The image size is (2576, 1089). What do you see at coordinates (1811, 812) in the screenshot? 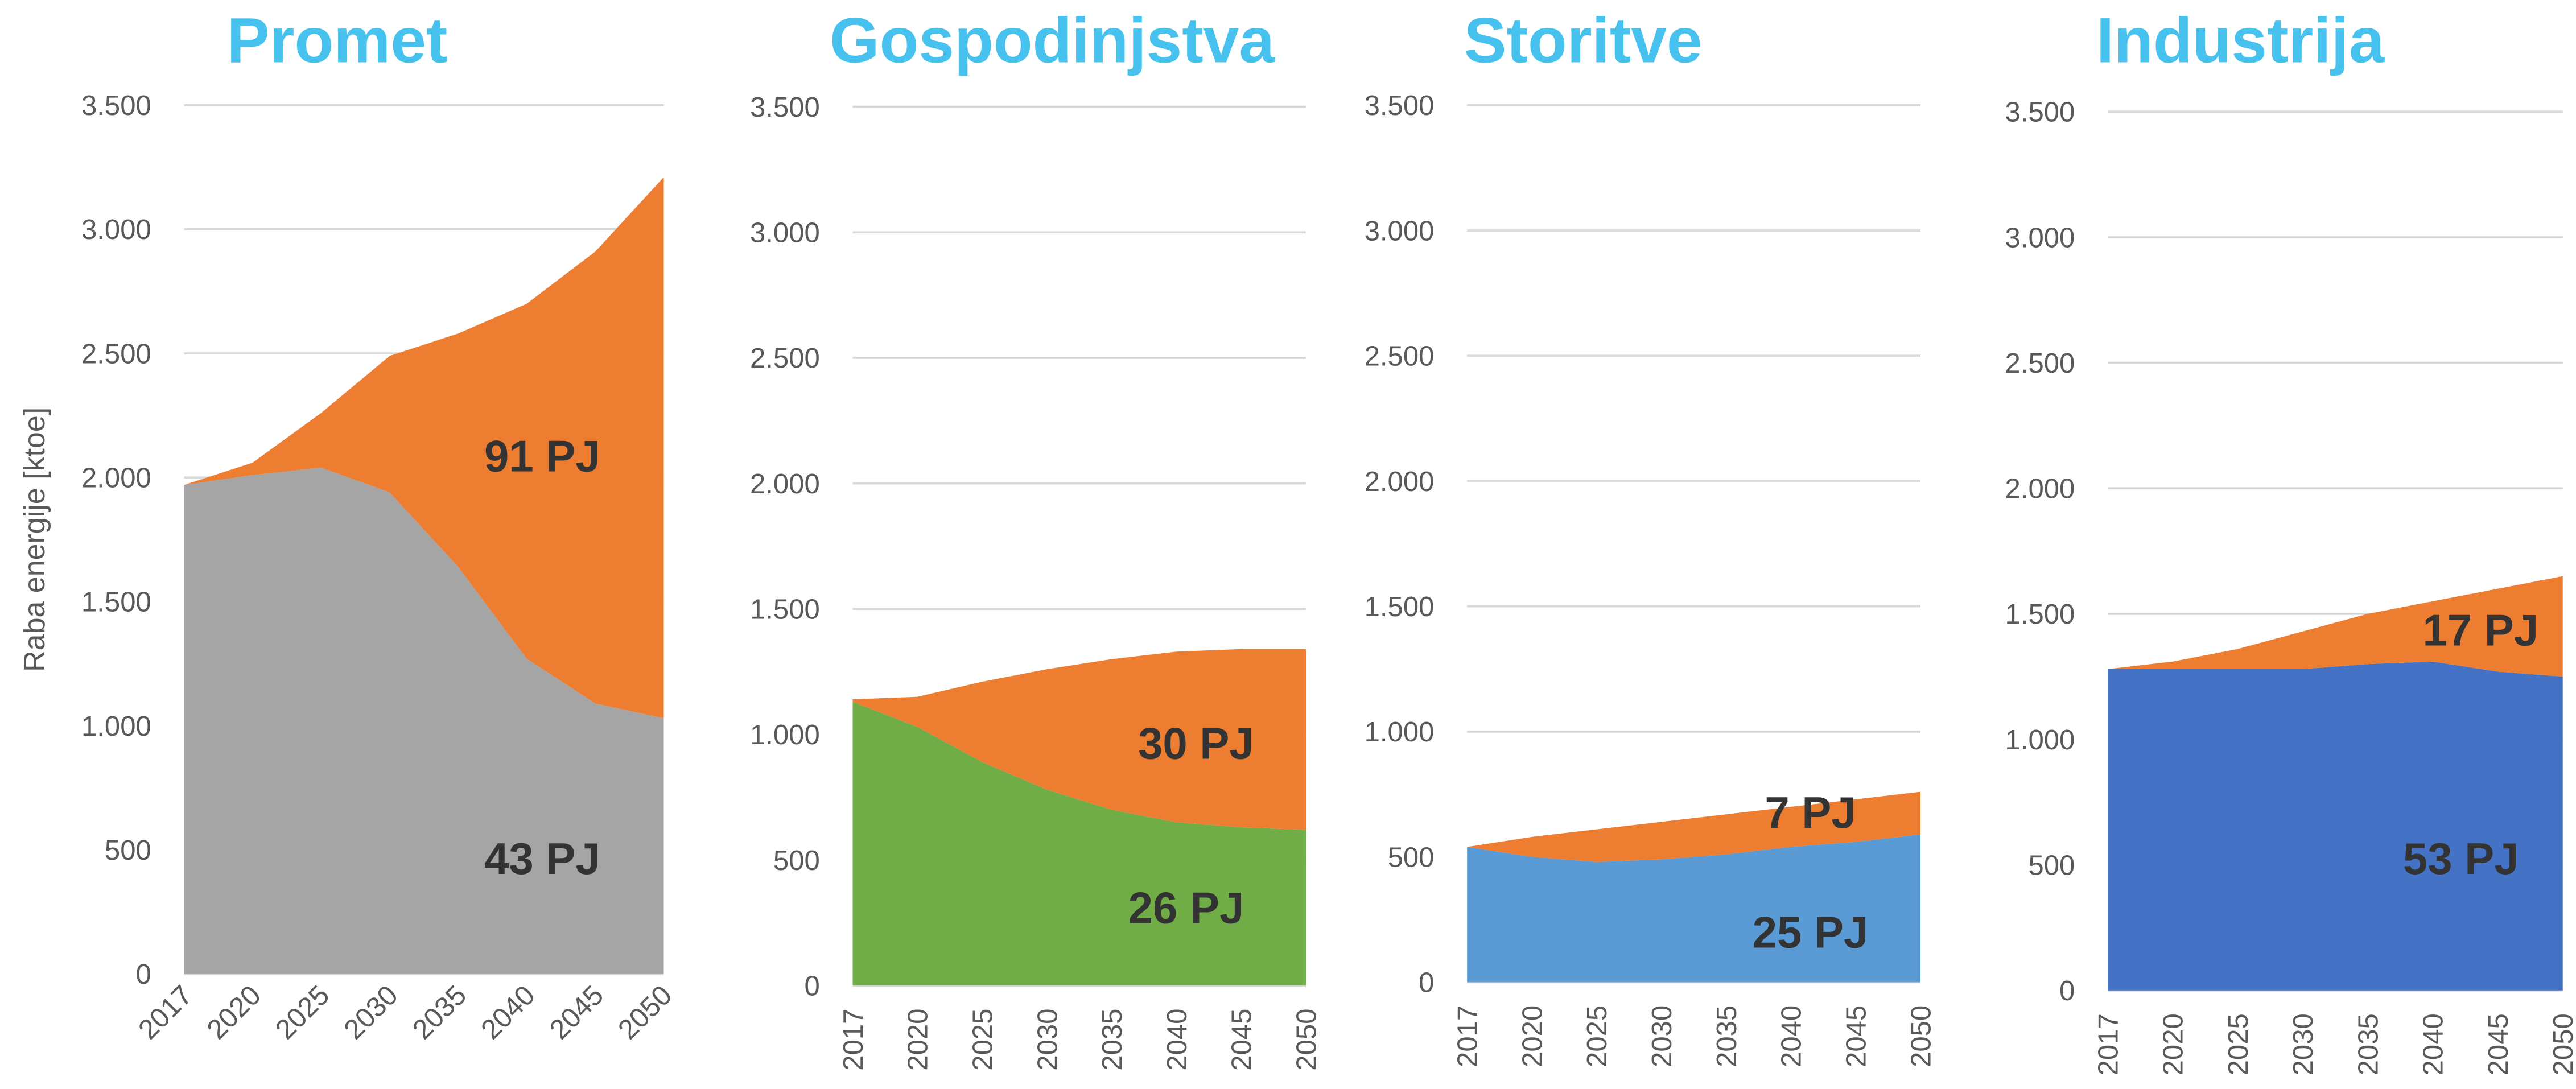
I see `annotation: 7 PJ` at bounding box center [1811, 812].